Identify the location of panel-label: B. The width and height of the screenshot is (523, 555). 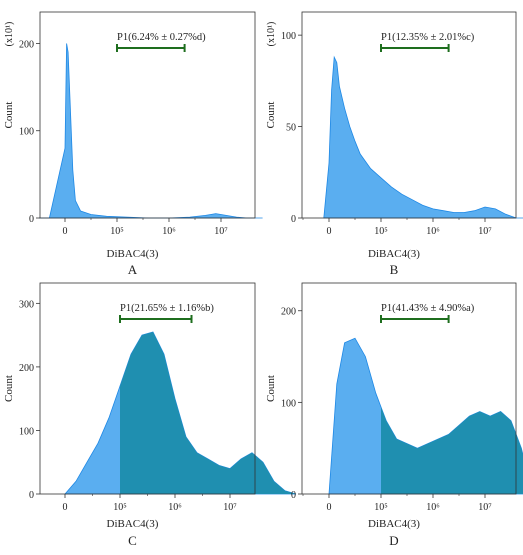
(394, 269).